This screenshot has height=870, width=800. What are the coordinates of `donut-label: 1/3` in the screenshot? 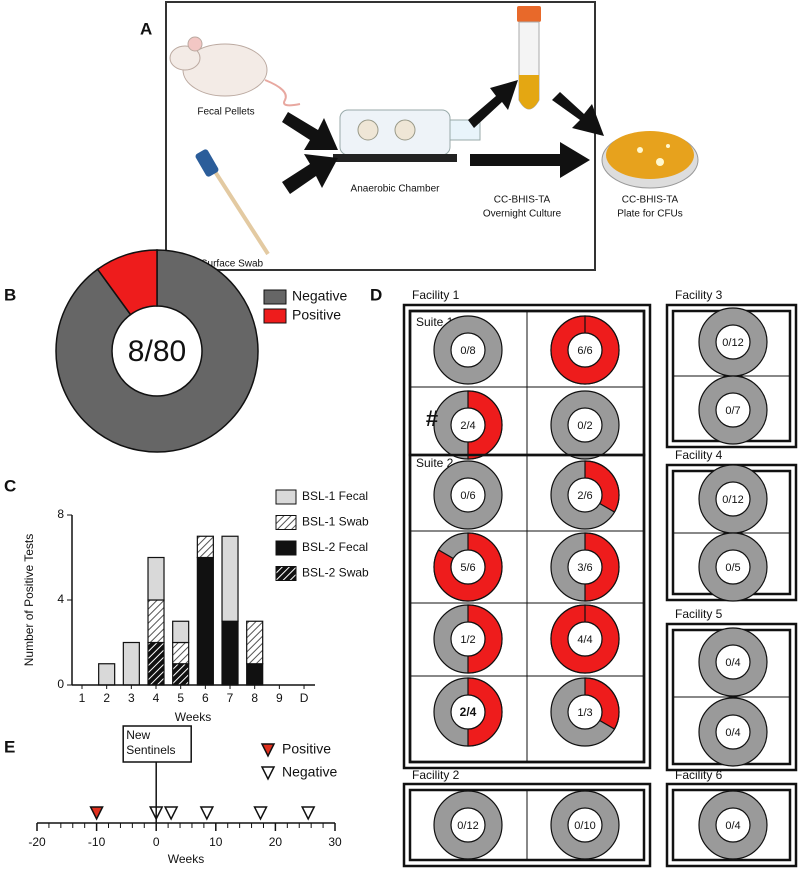 It's located at (584, 713).